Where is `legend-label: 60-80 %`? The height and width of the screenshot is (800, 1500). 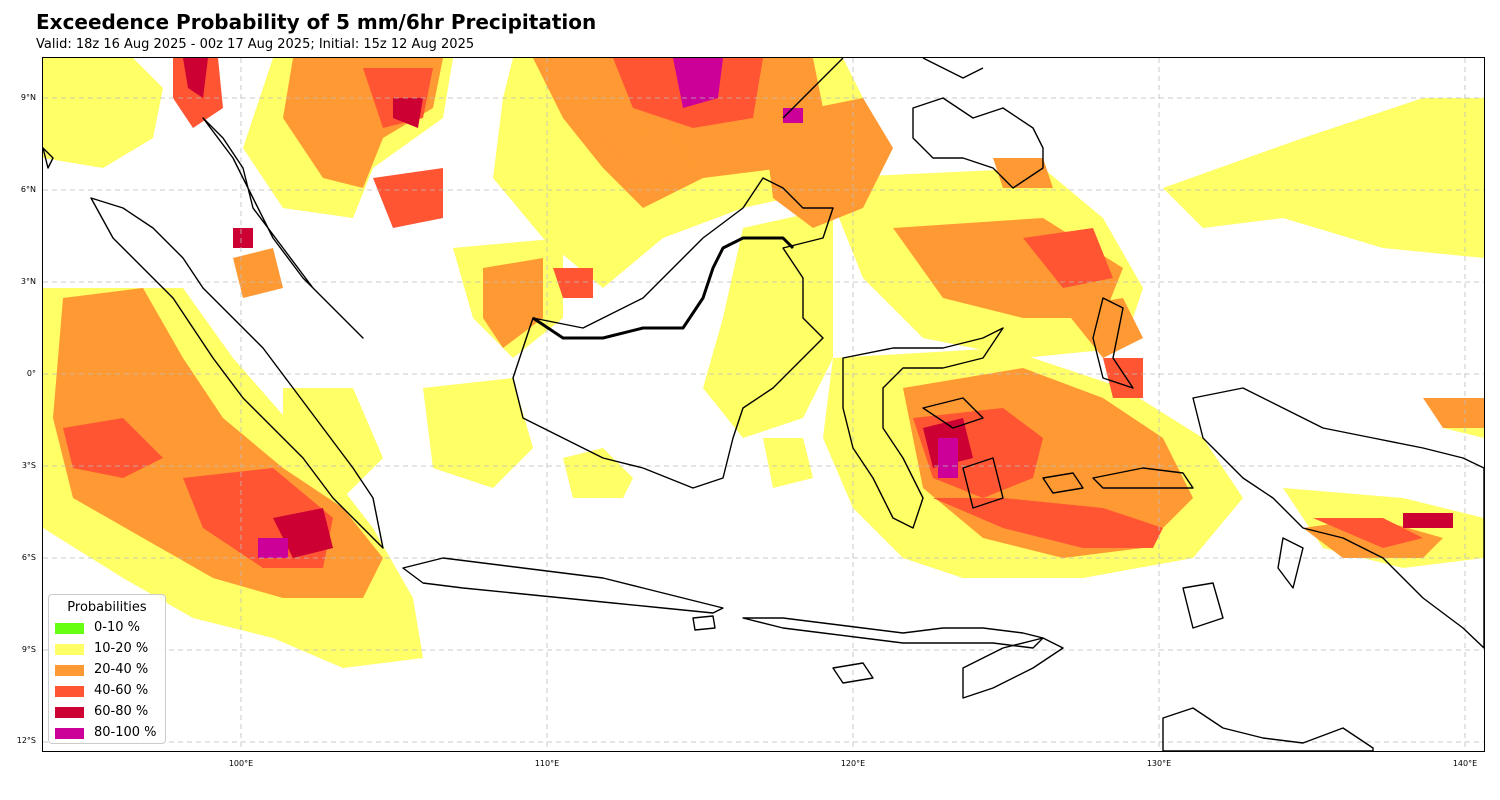 legend-label: 60-80 % is located at coordinates (121, 711).